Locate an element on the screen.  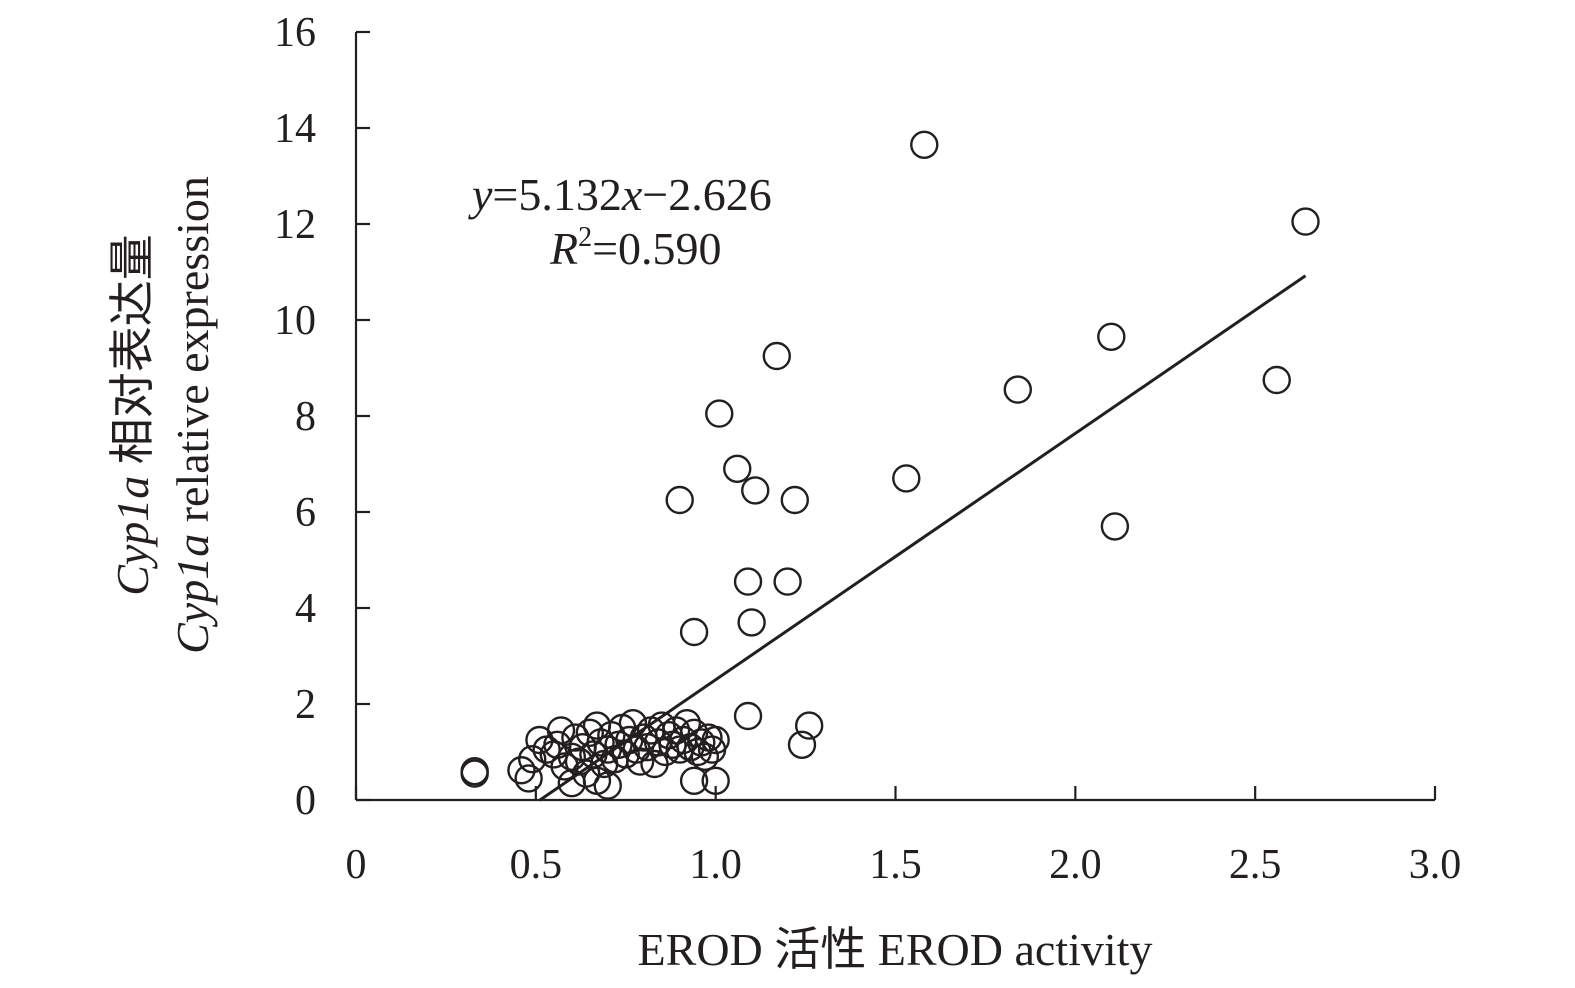
y-tick-label: 4 is located at coordinates (305, 609).